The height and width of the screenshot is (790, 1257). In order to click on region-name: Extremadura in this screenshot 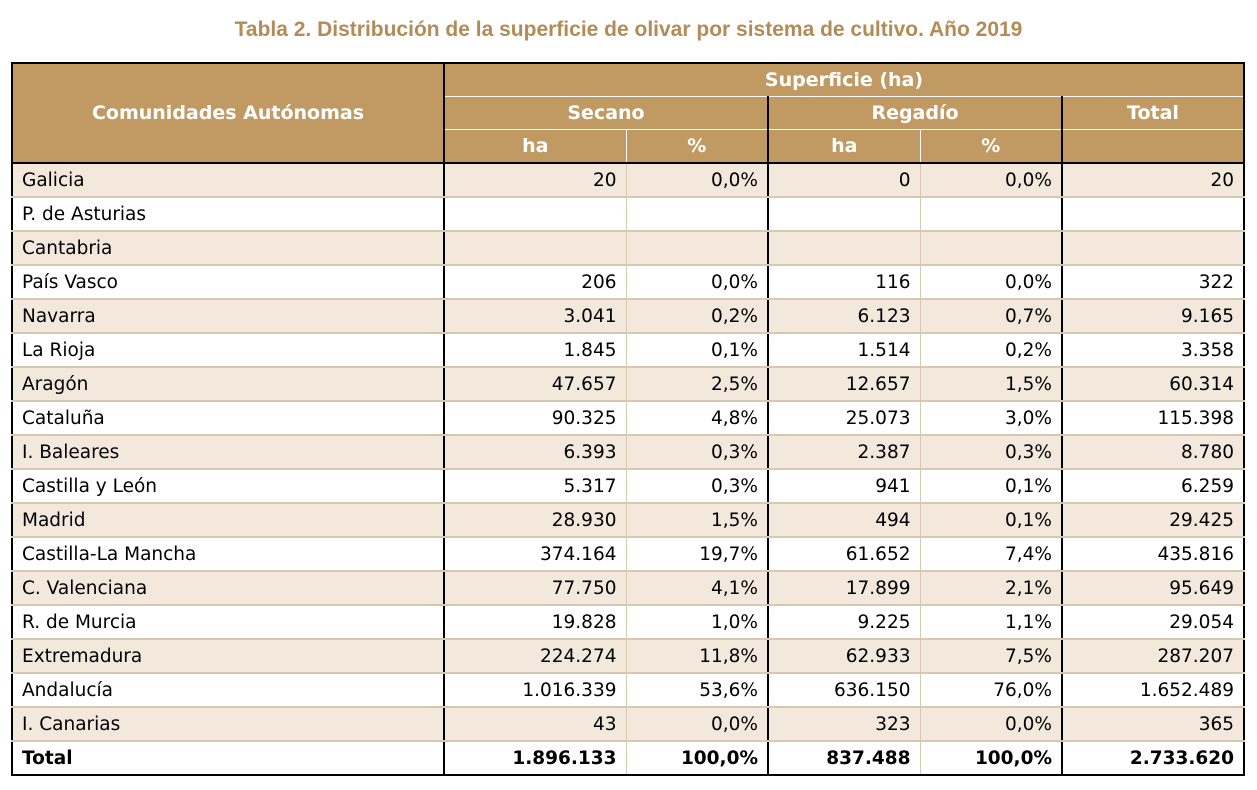, I will do `click(228, 656)`.